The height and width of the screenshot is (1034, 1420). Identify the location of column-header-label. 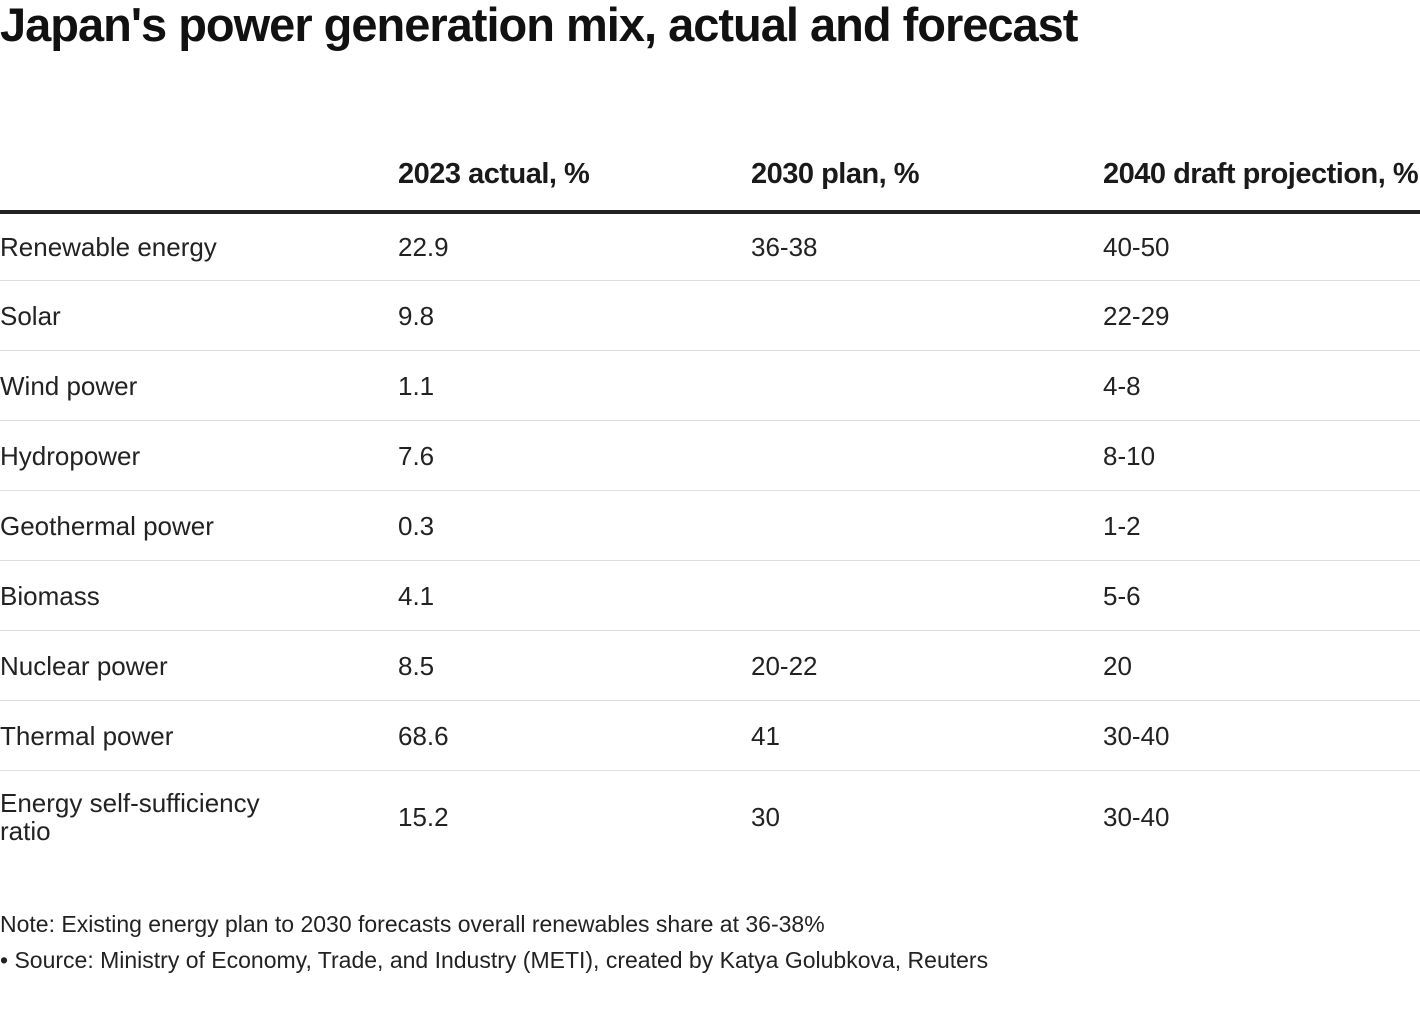
(199, 167).